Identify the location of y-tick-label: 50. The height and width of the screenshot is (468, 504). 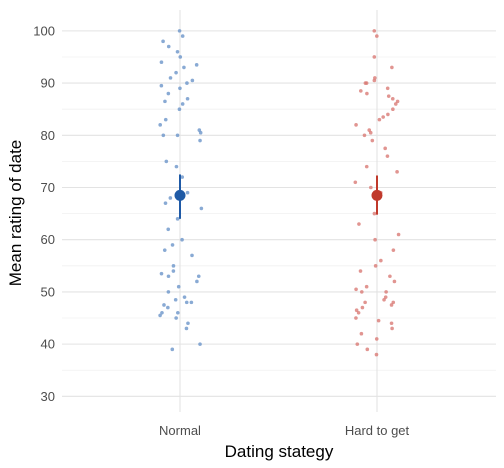
(48, 291).